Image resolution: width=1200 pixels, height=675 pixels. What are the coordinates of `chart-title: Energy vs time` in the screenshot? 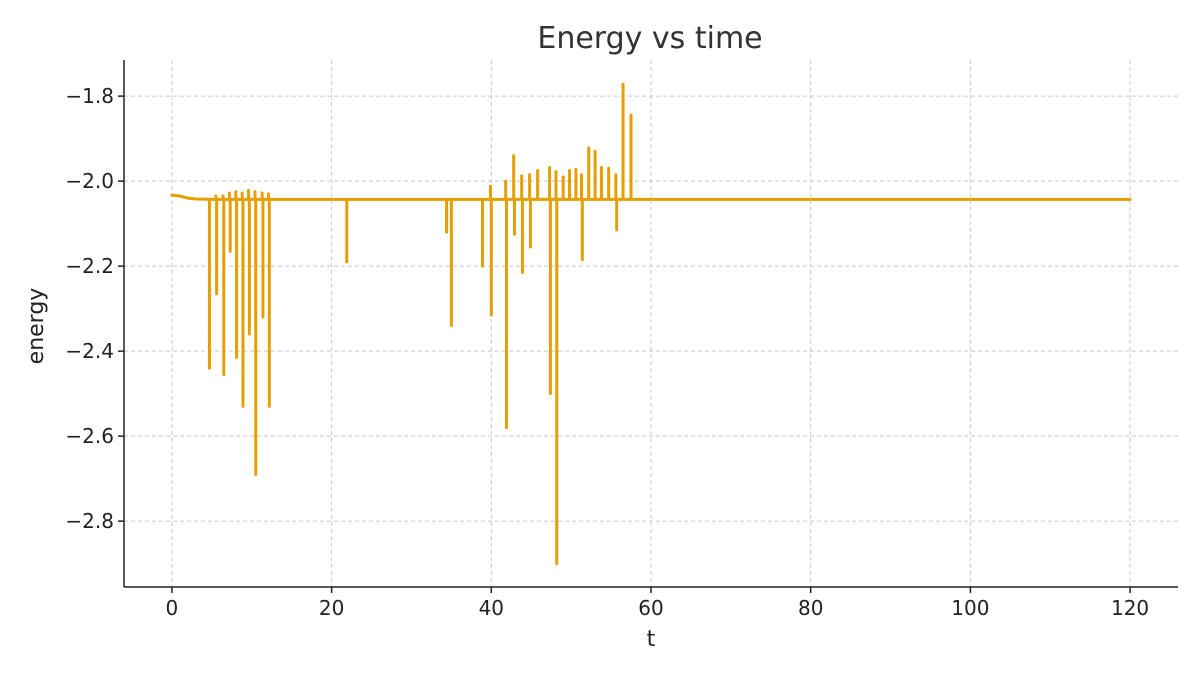 It's located at (649, 38).